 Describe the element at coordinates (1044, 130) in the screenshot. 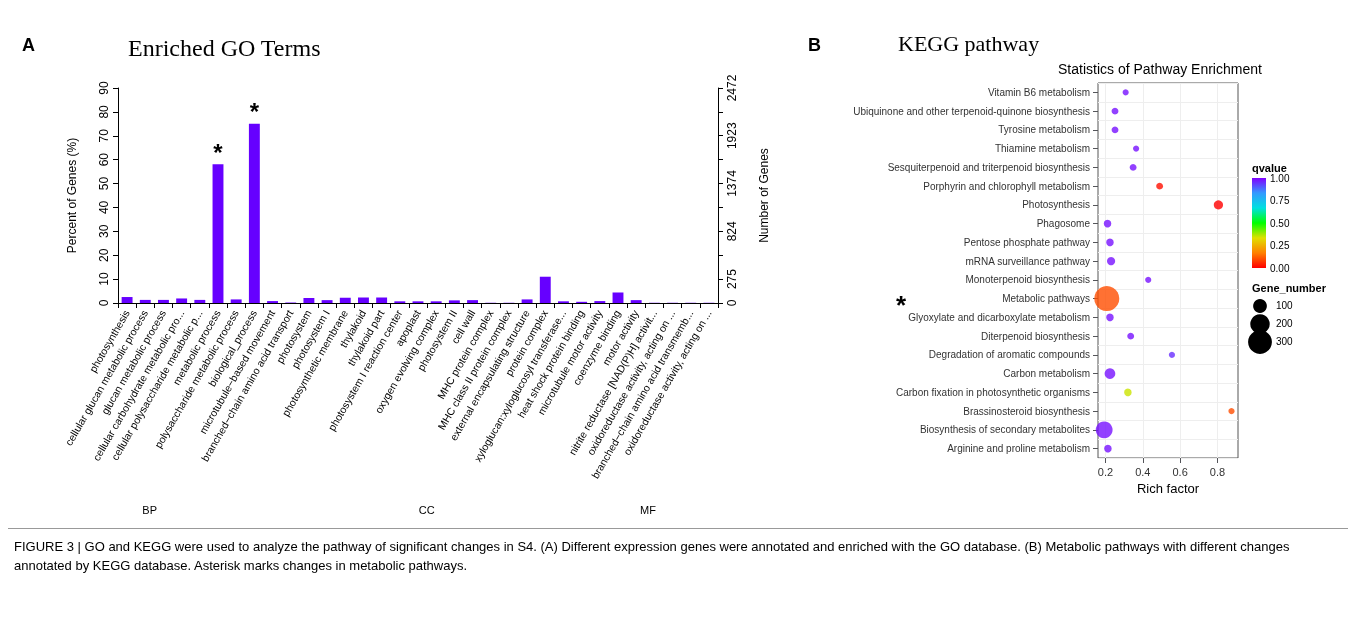

I see `y-tick-label: Tyrosine metabolism` at that location.